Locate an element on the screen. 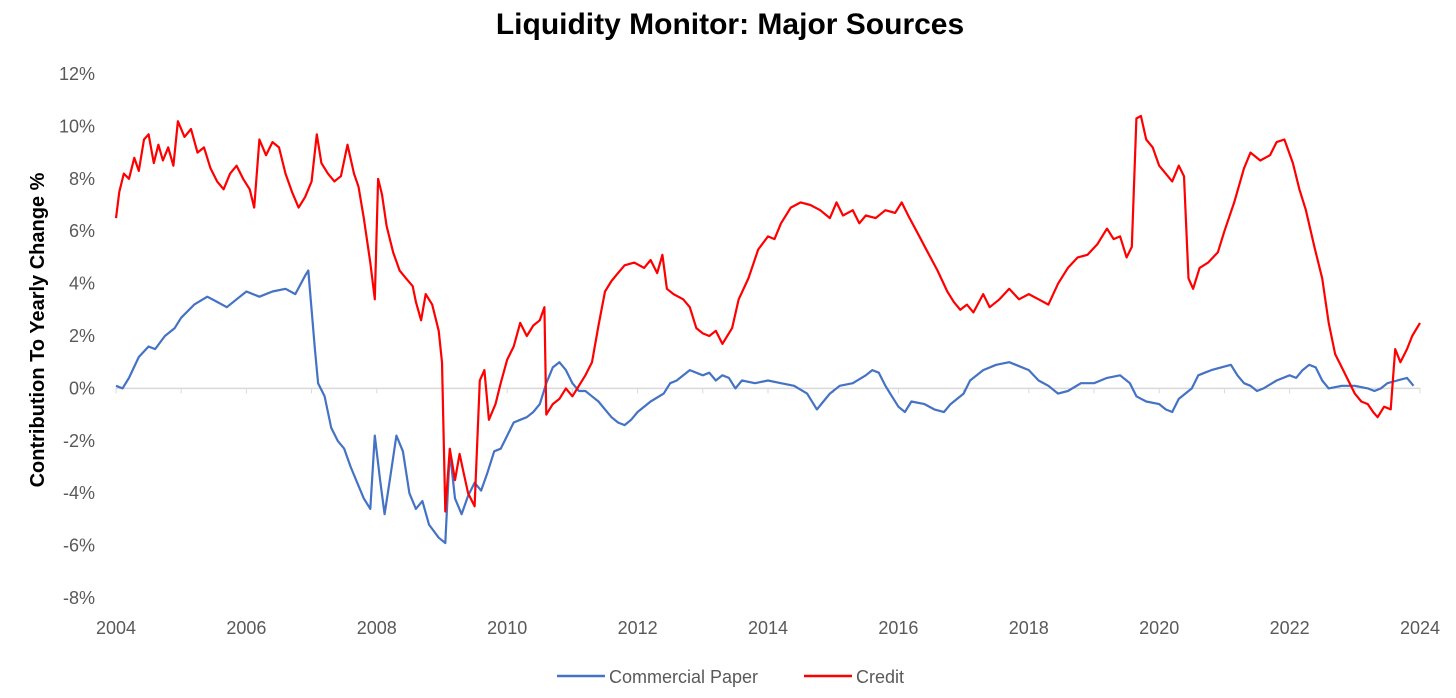 The width and height of the screenshot is (1456, 698). chart-title: Liquidity Monitor: Major Sources is located at coordinates (730, 24).